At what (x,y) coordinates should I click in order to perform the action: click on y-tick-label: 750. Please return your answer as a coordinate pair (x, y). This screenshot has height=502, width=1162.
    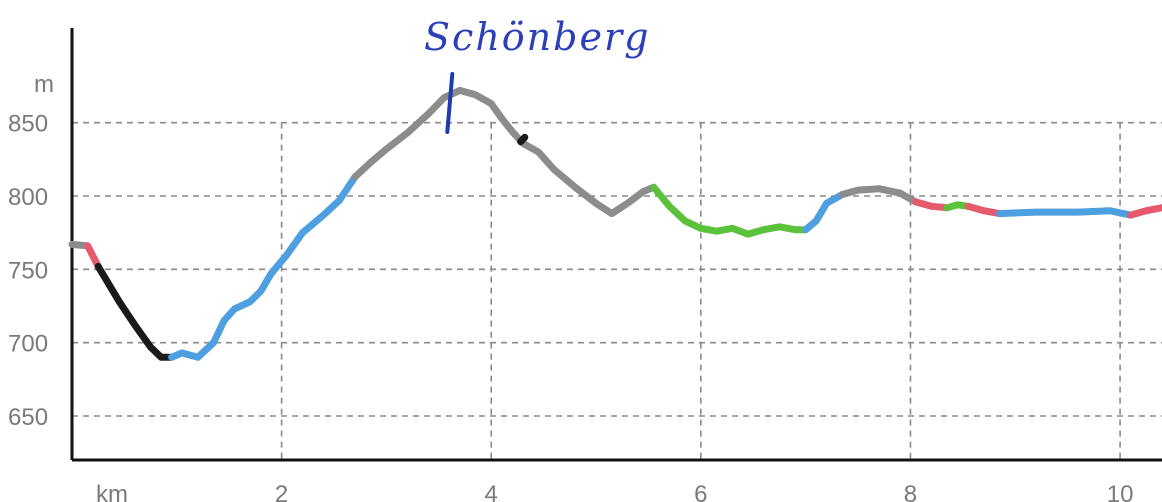
    Looking at the image, I should click on (28, 270).